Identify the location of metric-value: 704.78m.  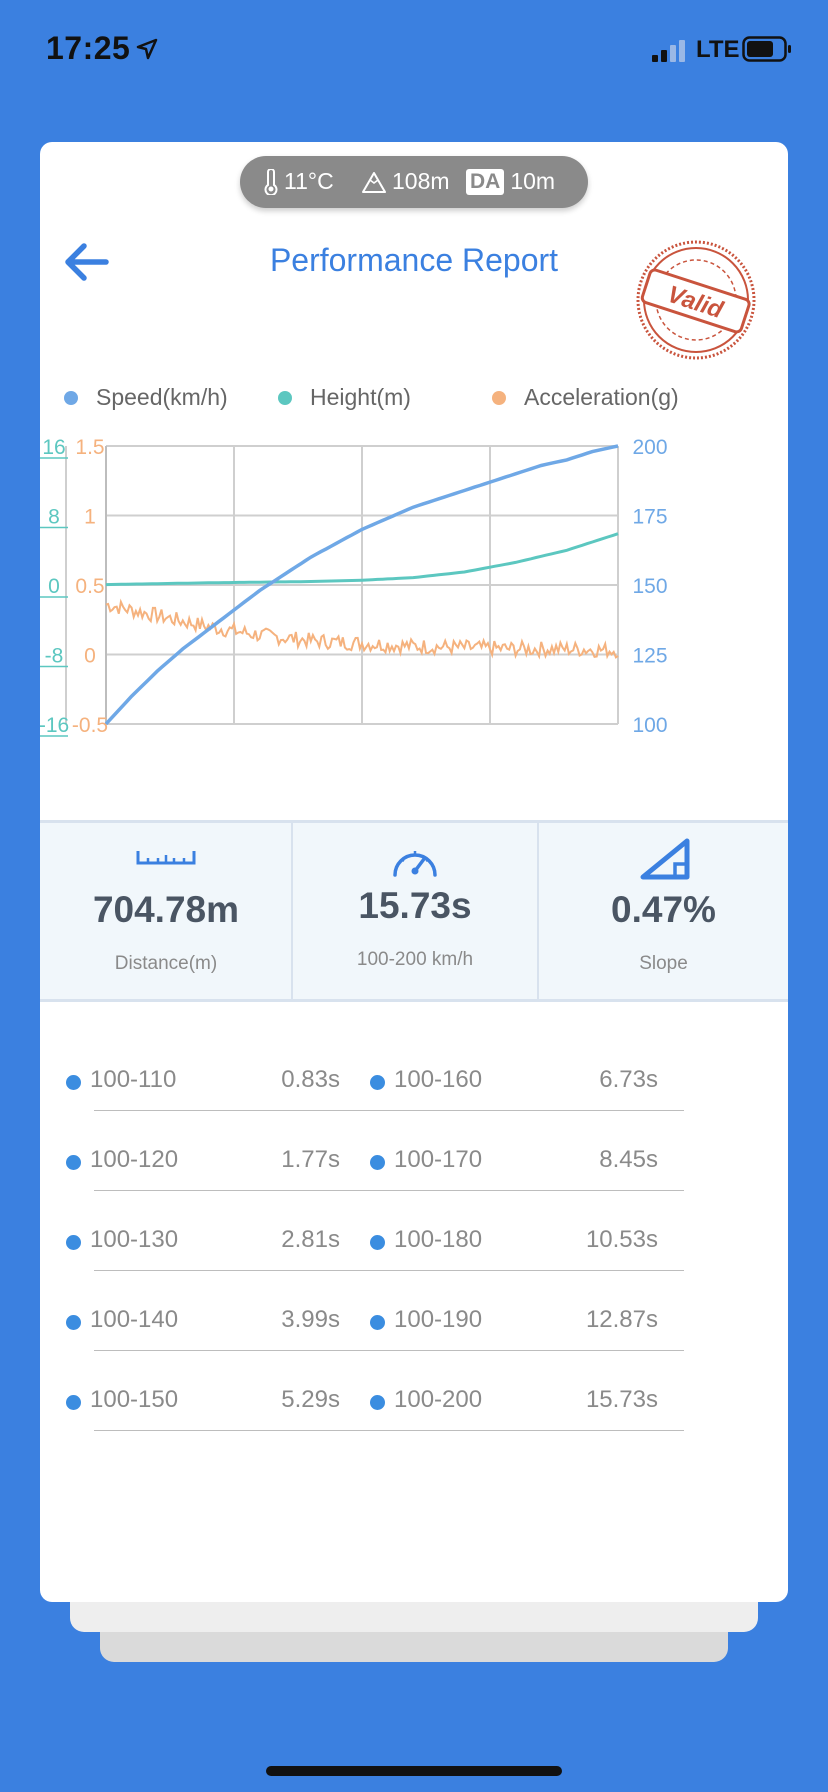
(166, 909).